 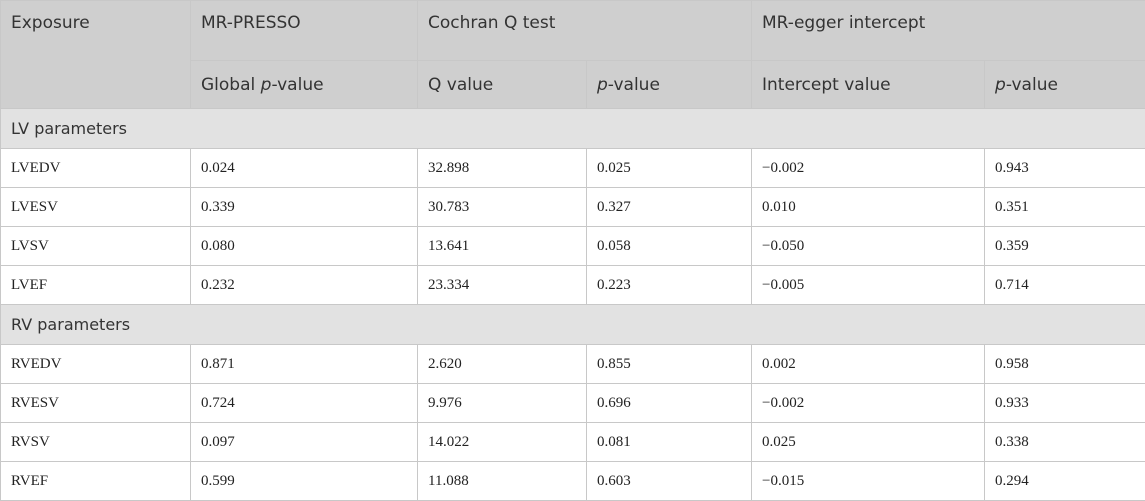 What do you see at coordinates (502, 168) in the screenshot?
I see `q-value-cell: 32.898` at bounding box center [502, 168].